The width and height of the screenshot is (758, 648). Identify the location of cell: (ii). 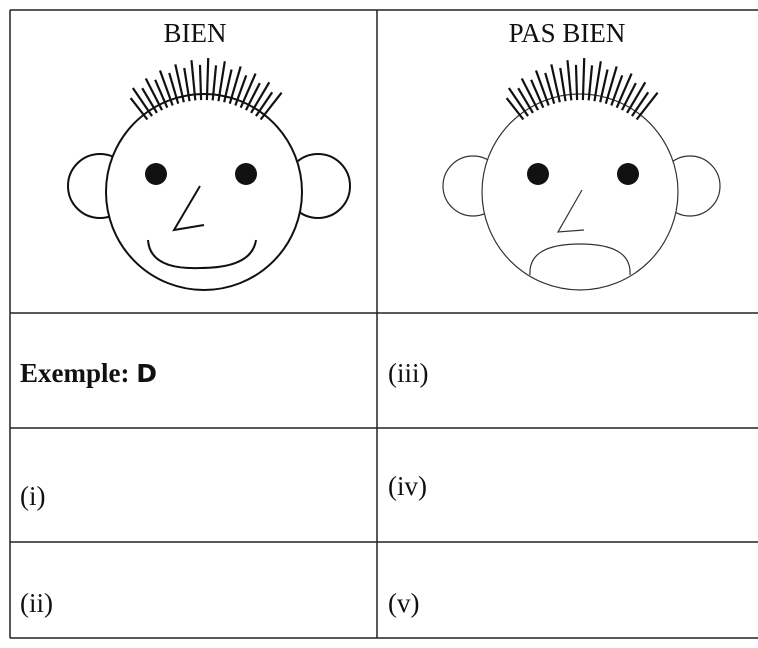
(36, 603).